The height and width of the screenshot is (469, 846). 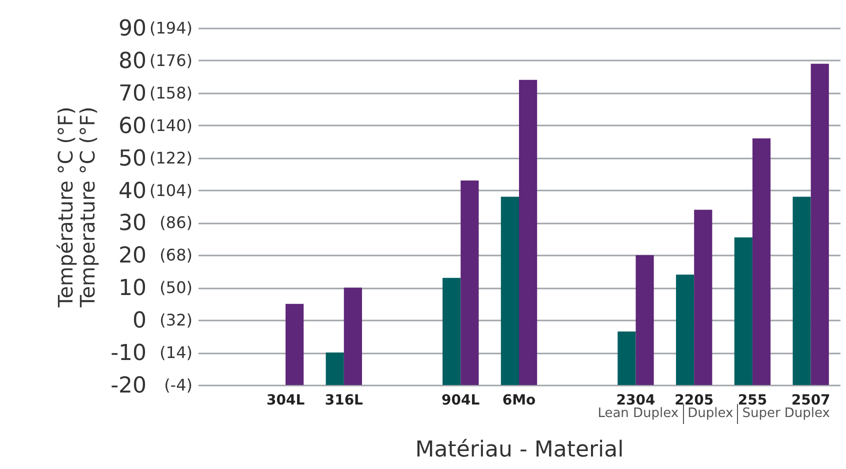 I want to click on y-tick-label: 30, so click(x=132, y=223).